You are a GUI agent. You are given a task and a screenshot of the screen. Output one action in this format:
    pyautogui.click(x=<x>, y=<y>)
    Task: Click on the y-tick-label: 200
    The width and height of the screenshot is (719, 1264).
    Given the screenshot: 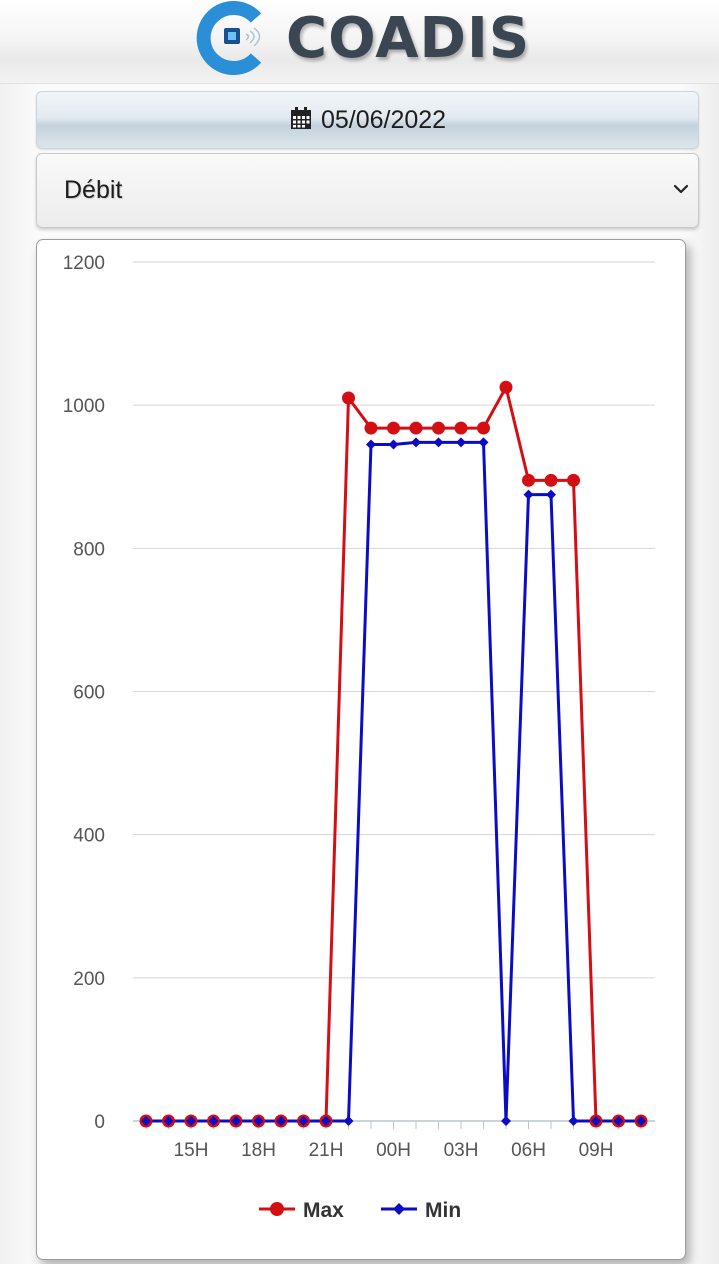 What is the action you would take?
    pyautogui.click(x=89, y=979)
    